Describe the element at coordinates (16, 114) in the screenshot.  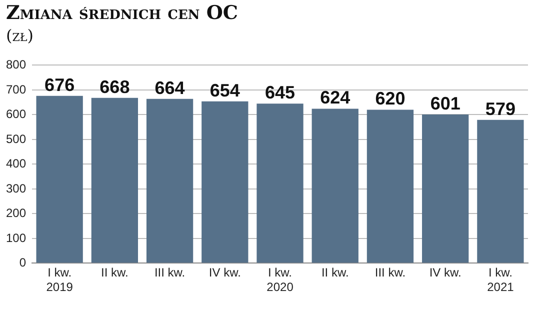
I see `y-tick-label: 600` at that location.